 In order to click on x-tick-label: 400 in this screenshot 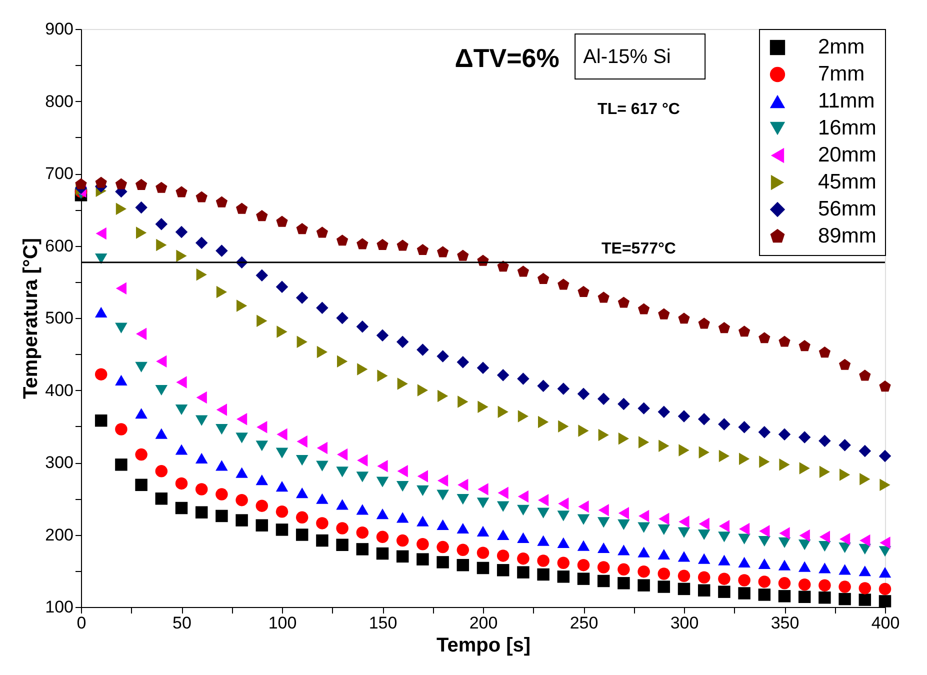, I will do `click(885, 623)`.